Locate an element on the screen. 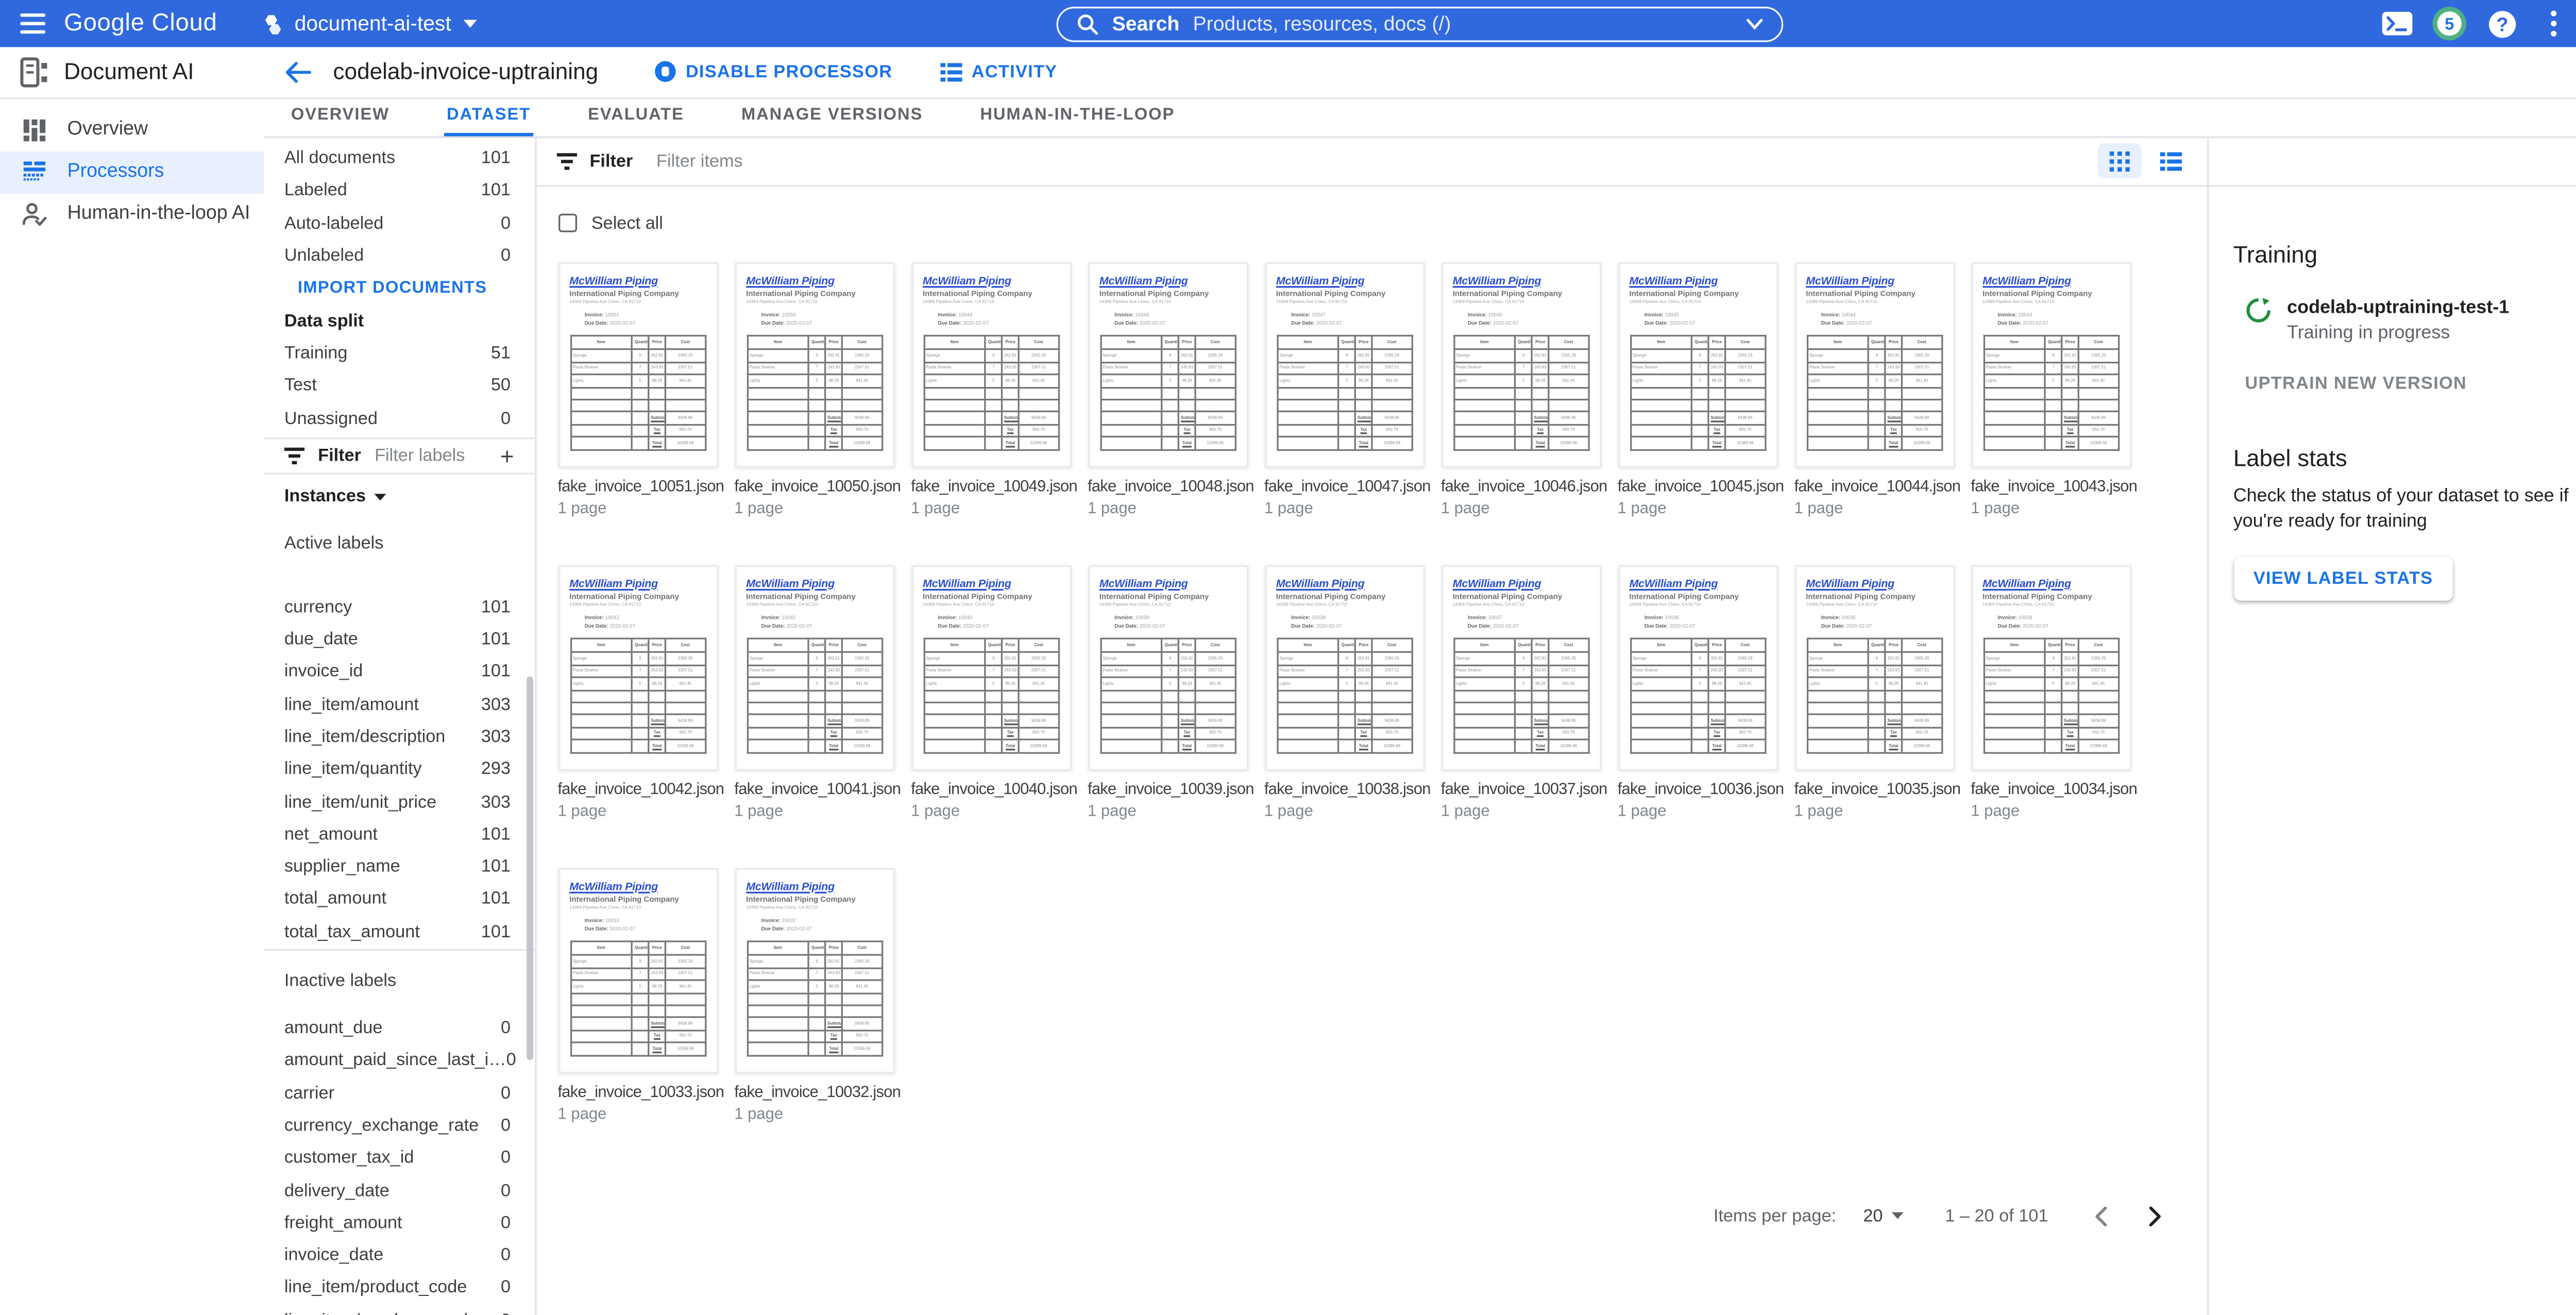 This screenshot has height=1315, width=2576. inactive-label-line-item-product-code: line_item/product_code 0 is located at coordinates (399, 1288).